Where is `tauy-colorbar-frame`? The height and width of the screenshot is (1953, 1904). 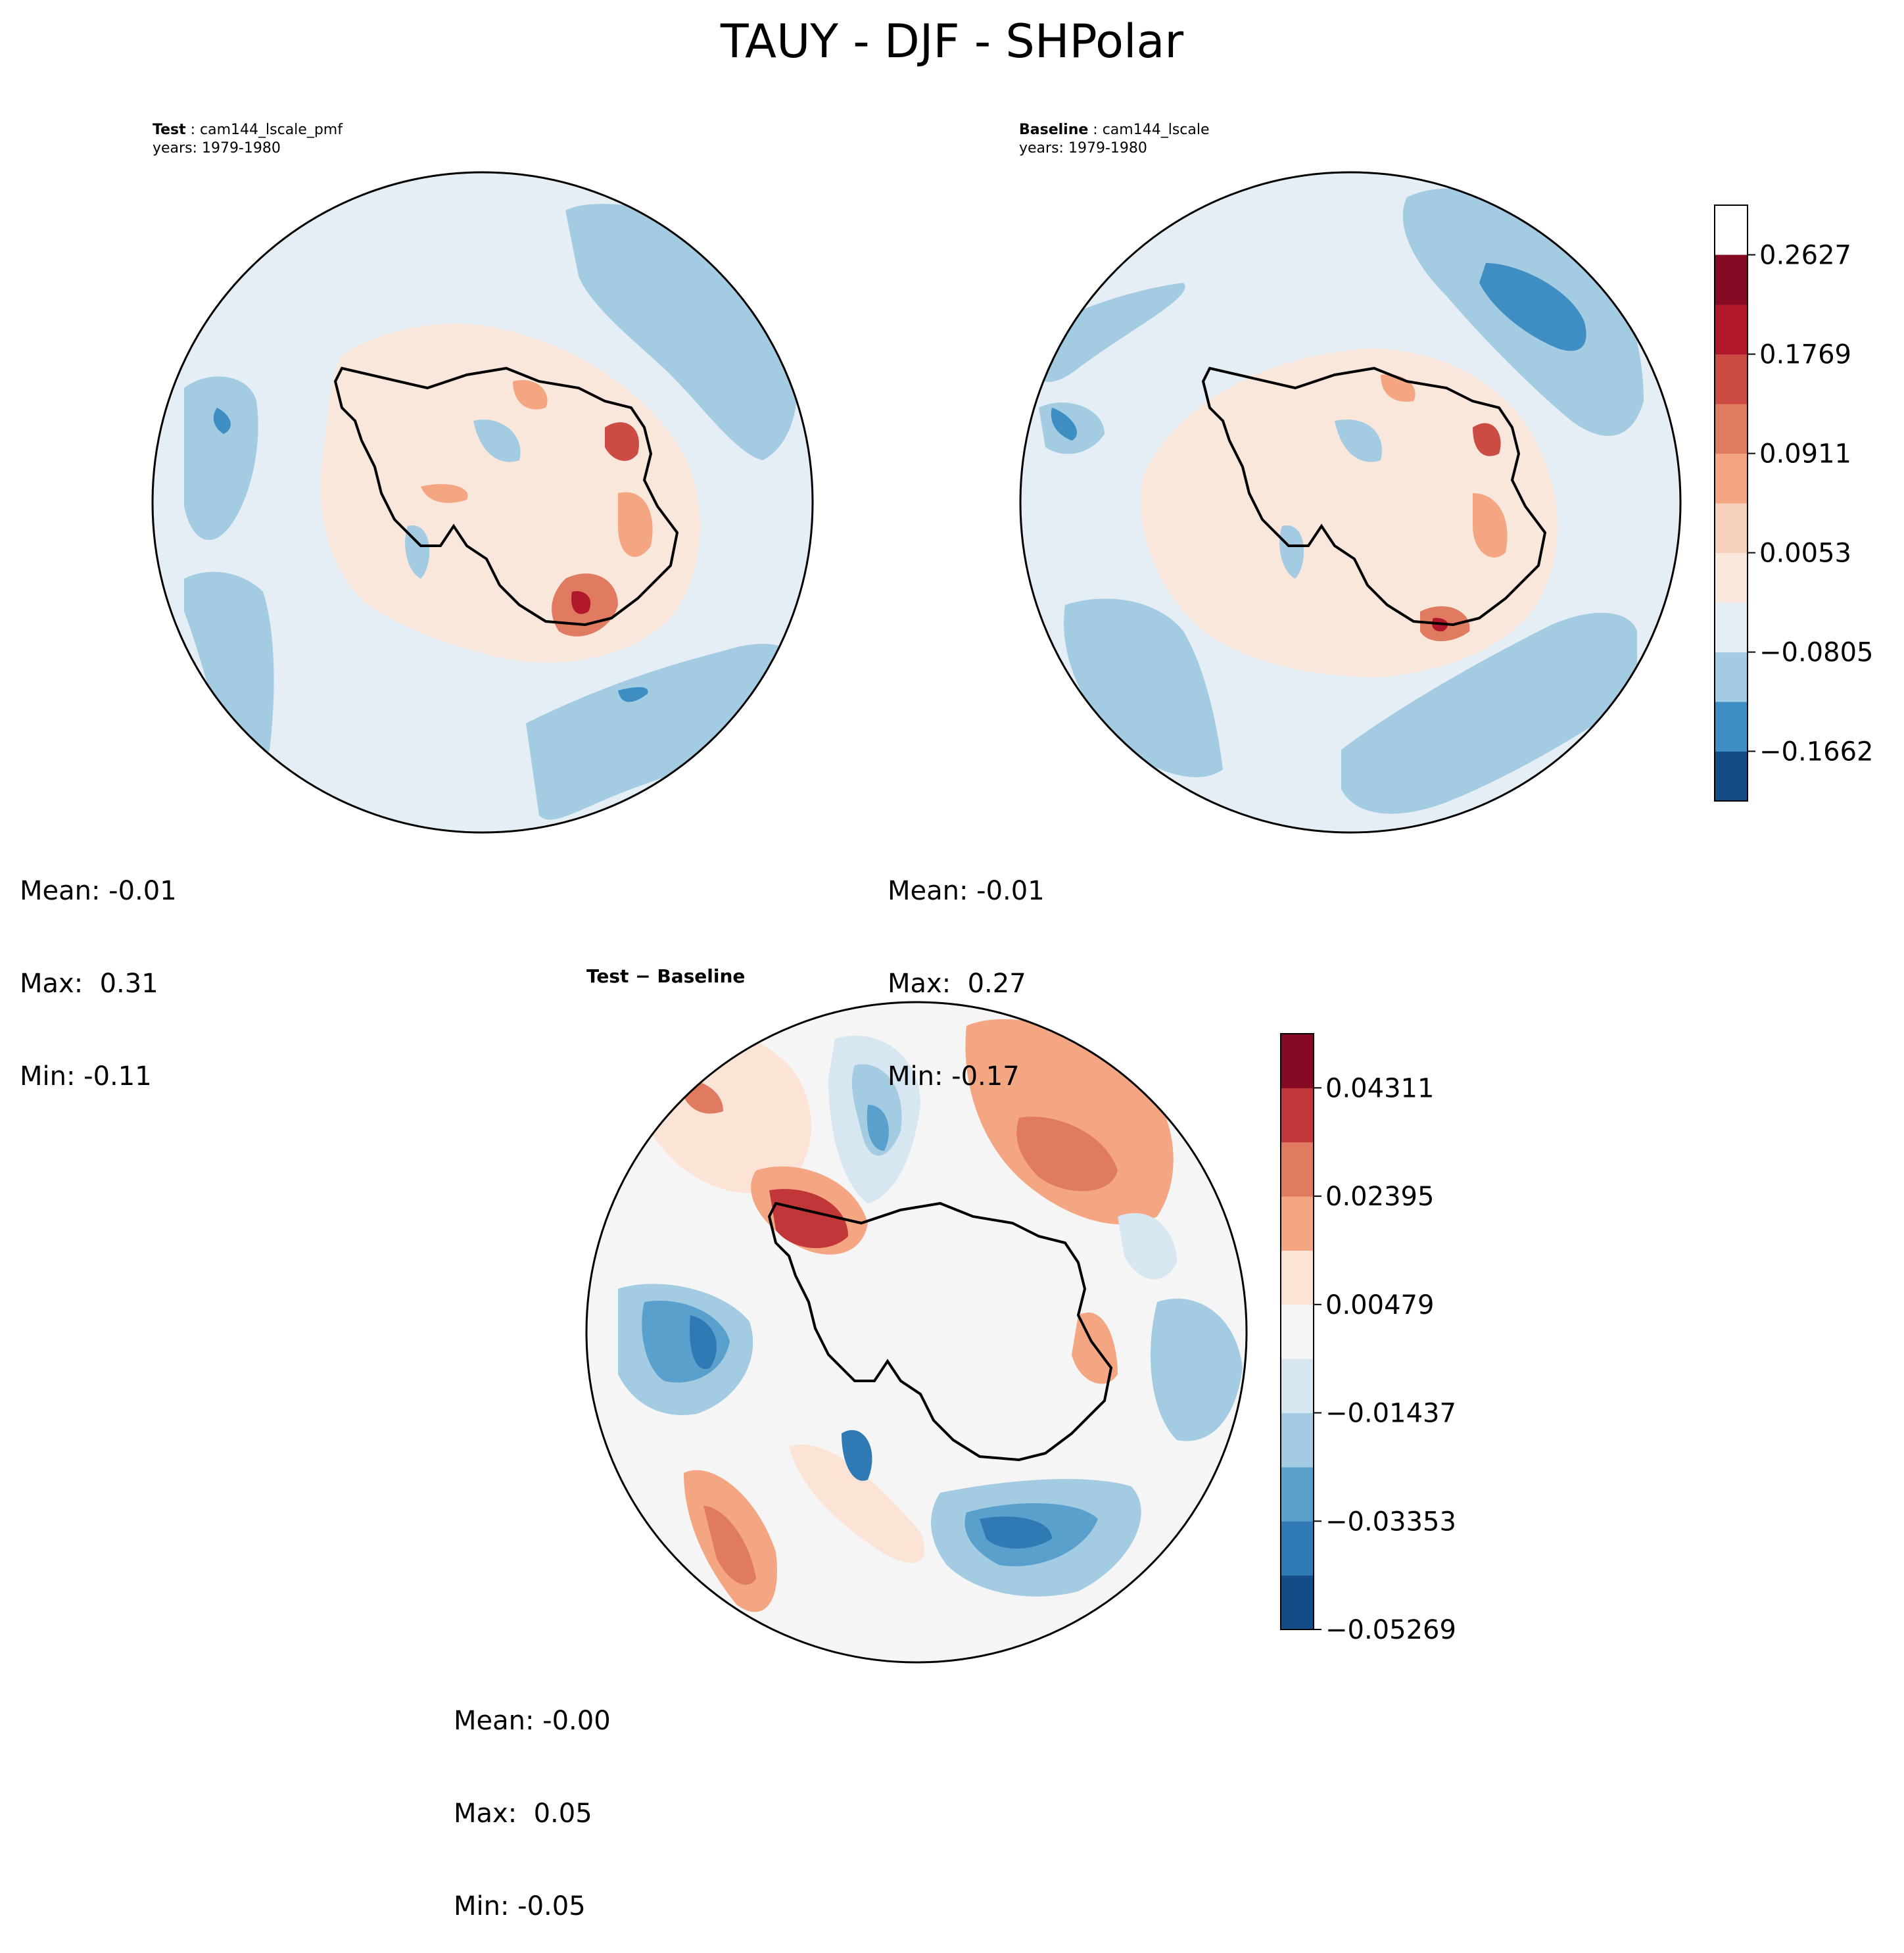
tauy-colorbar-frame is located at coordinates (1731, 504).